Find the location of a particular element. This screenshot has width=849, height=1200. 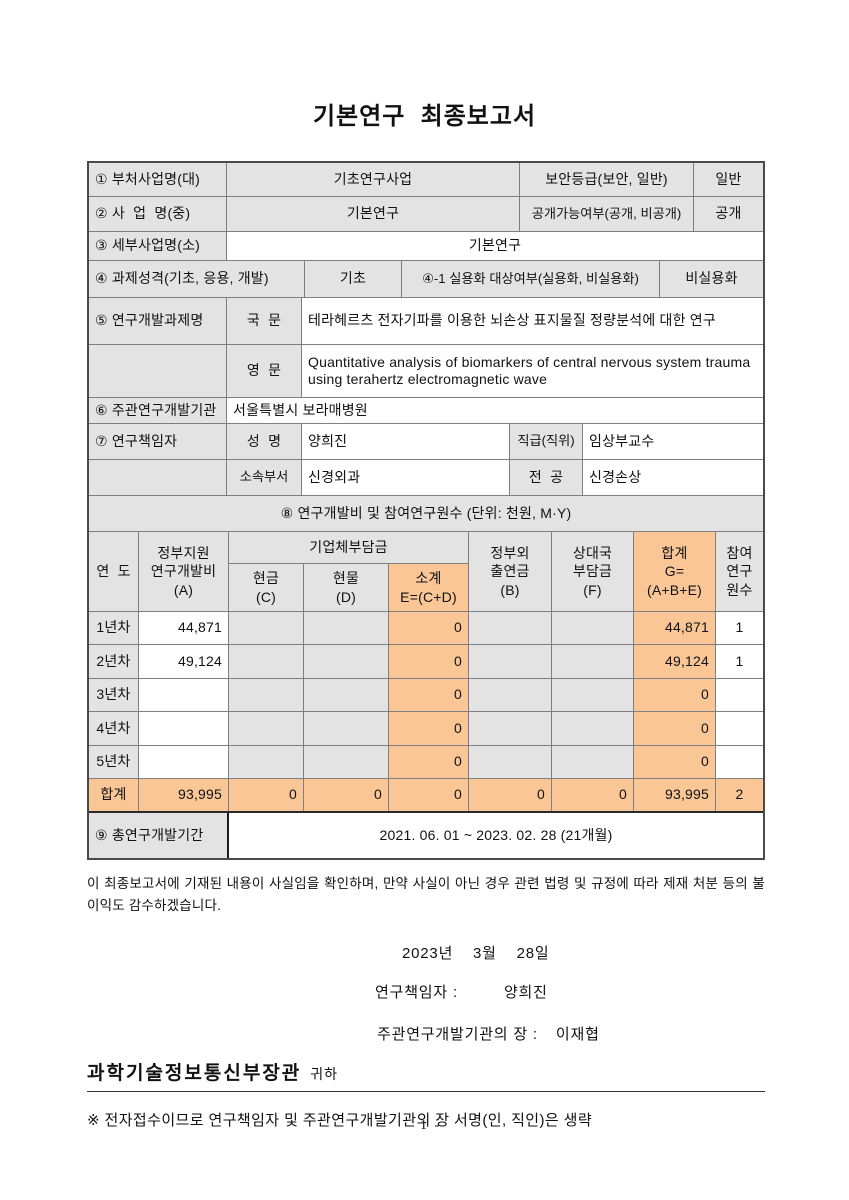

value-pi-major: 신경손상 is located at coordinates (615, 476).